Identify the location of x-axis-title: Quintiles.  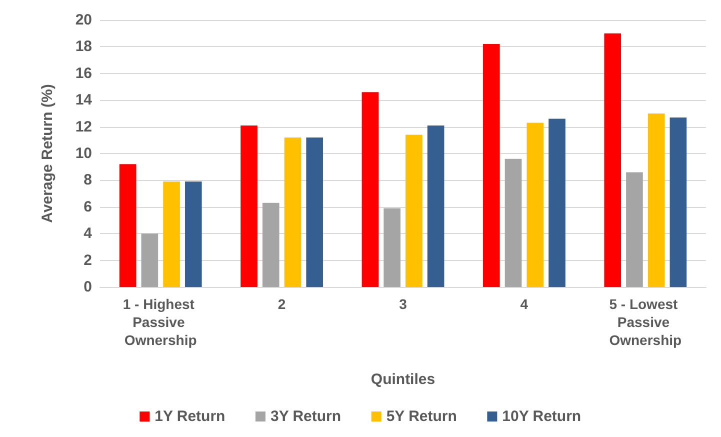
(403, 379).